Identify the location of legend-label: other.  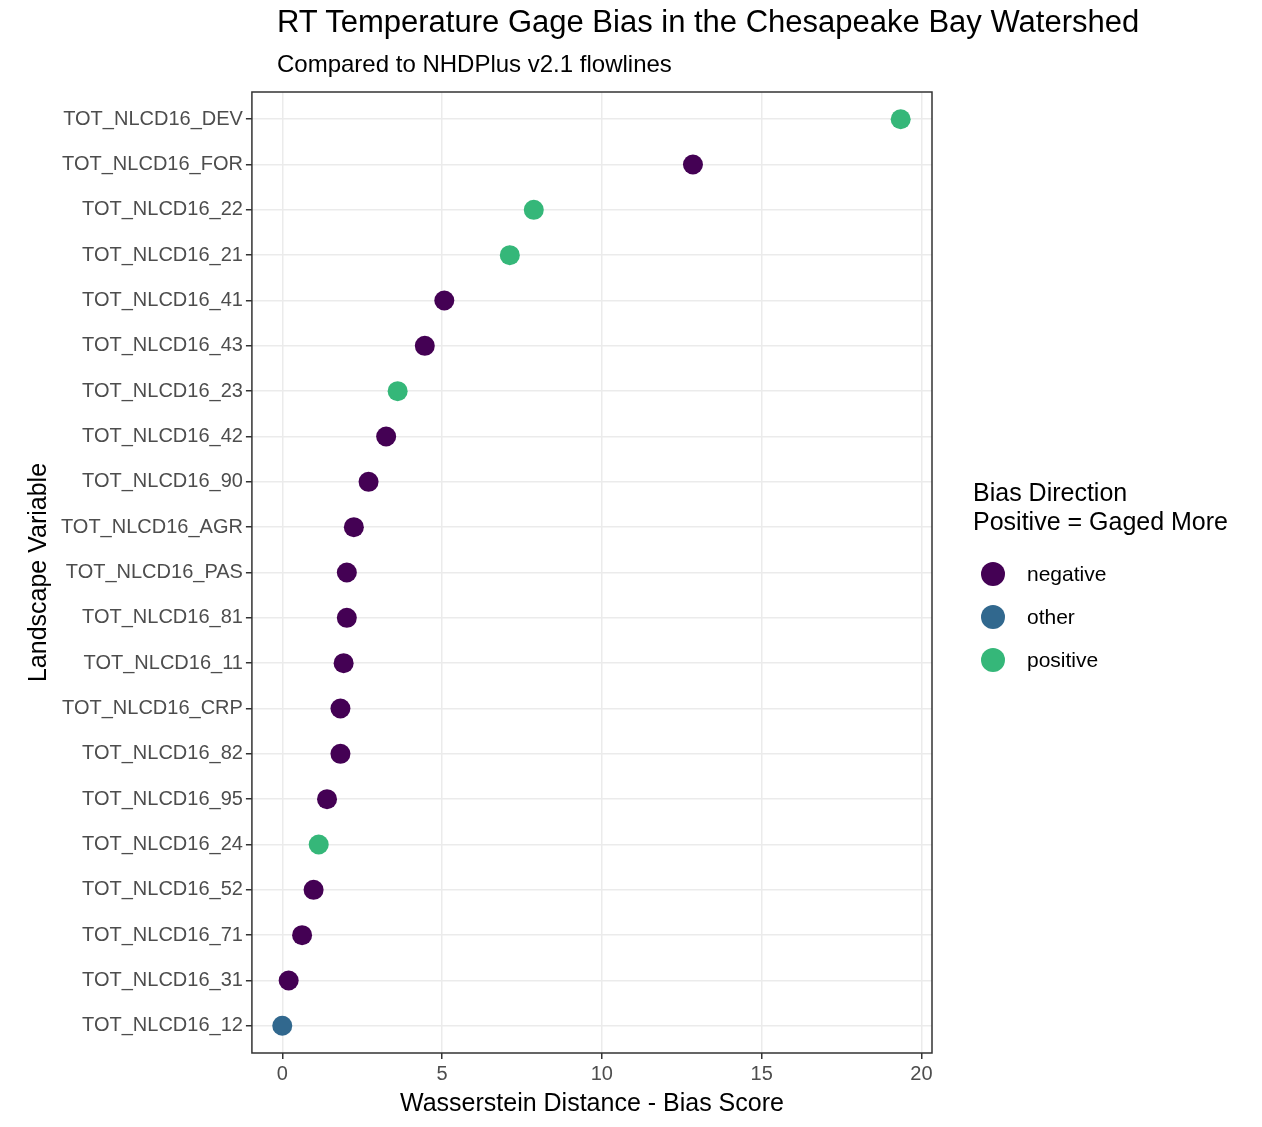
(1051, 616).